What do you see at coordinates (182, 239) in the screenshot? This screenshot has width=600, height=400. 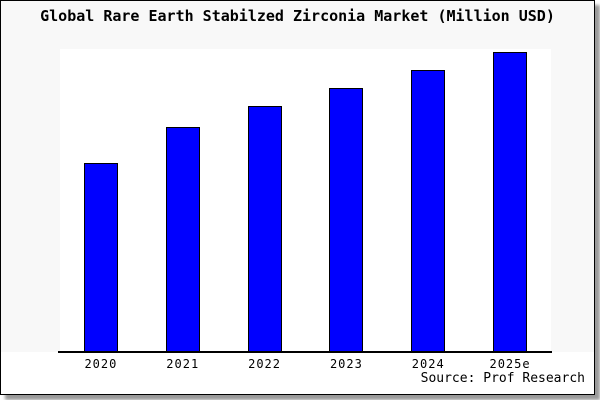 I see `bar-2021` at bounding box center [182, 239].